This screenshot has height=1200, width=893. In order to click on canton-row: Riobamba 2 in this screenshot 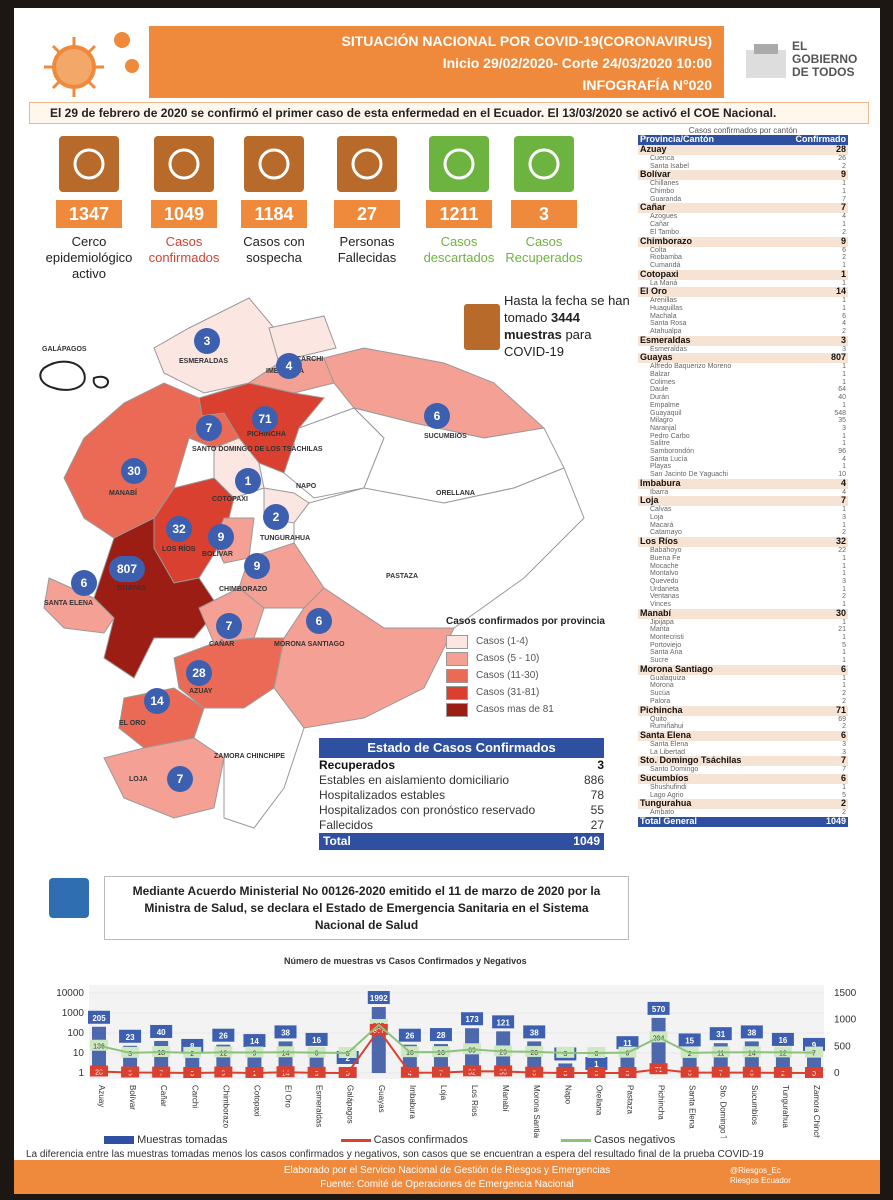, I will do `click(748, 258)`.